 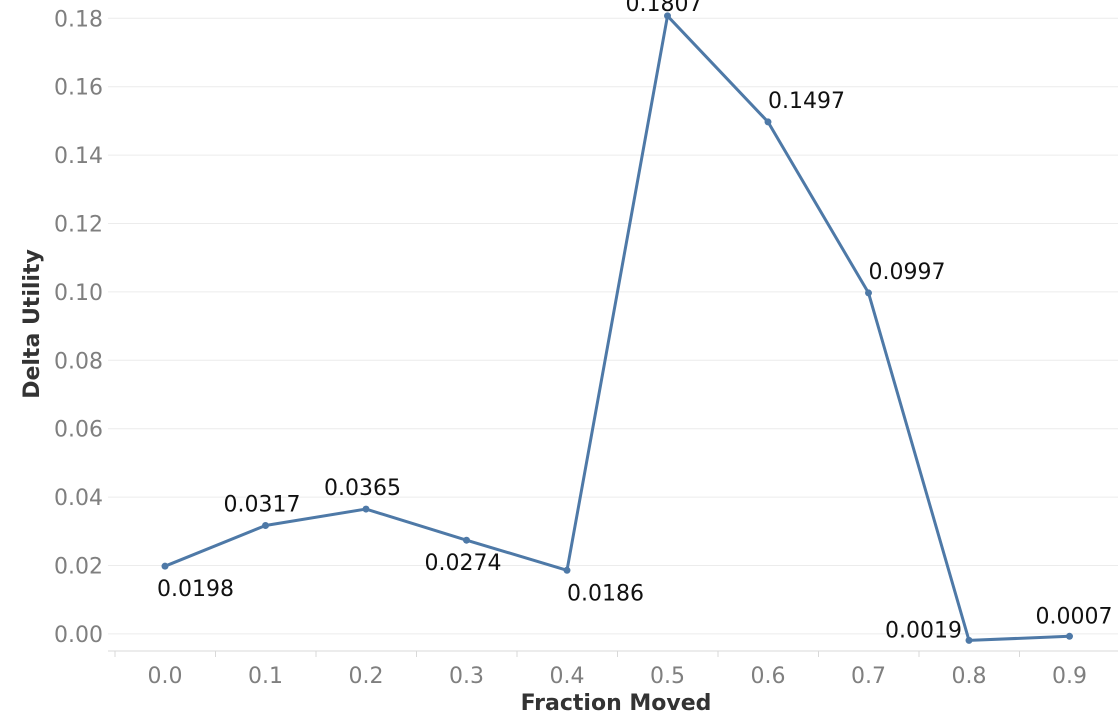 What do you see at coordinates (32, 324) in the screenshot?
I see `y-axis-title: Delta Utility` at bounding box center [32, 324].